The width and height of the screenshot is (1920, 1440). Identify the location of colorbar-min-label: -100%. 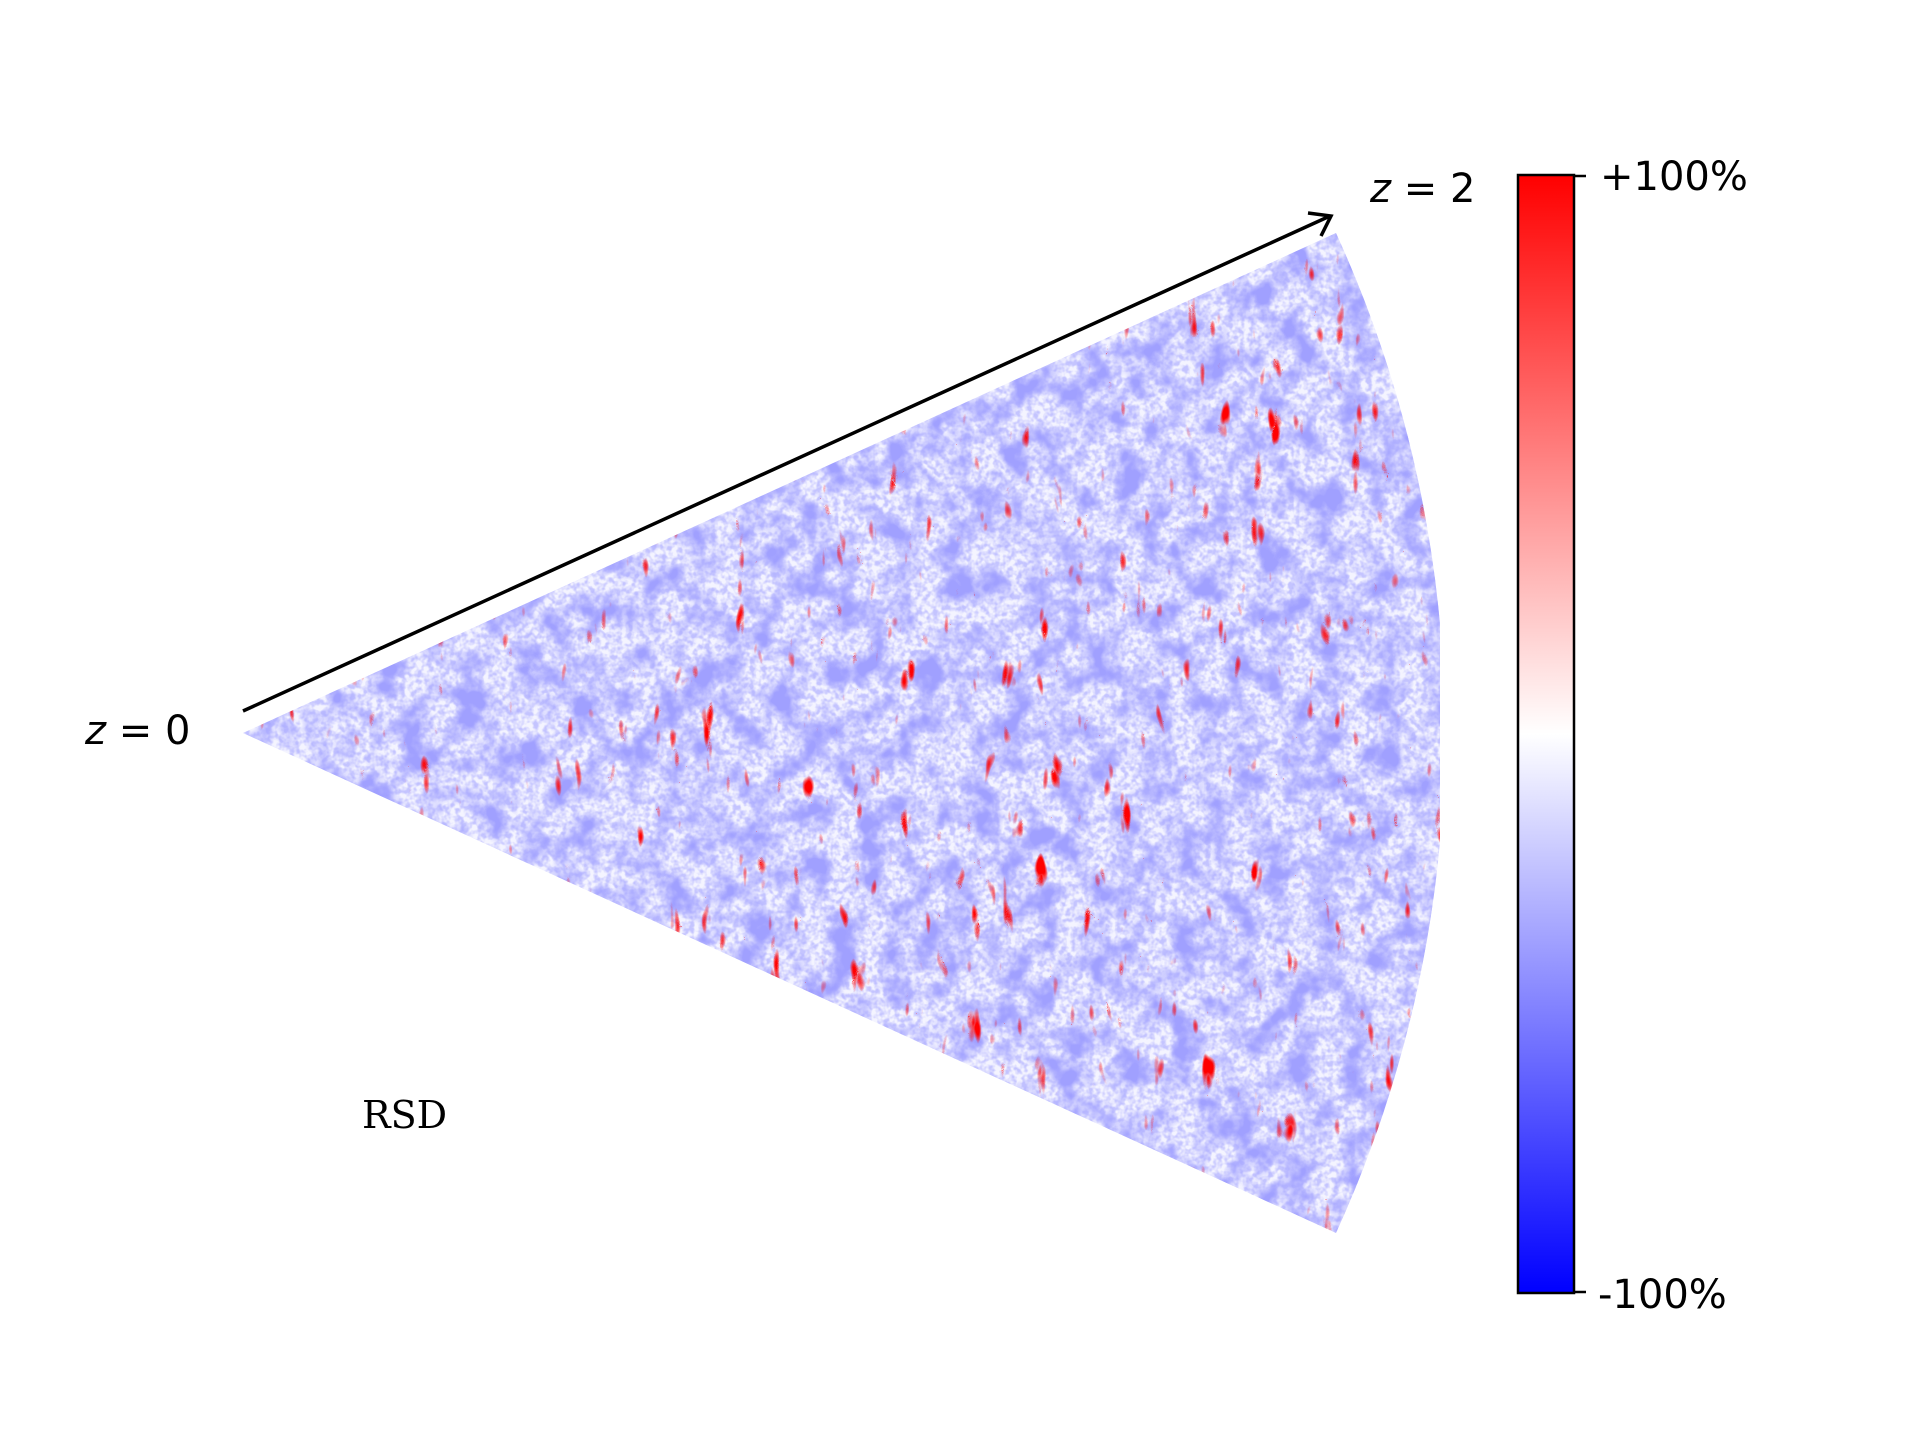
(1662, 1295).